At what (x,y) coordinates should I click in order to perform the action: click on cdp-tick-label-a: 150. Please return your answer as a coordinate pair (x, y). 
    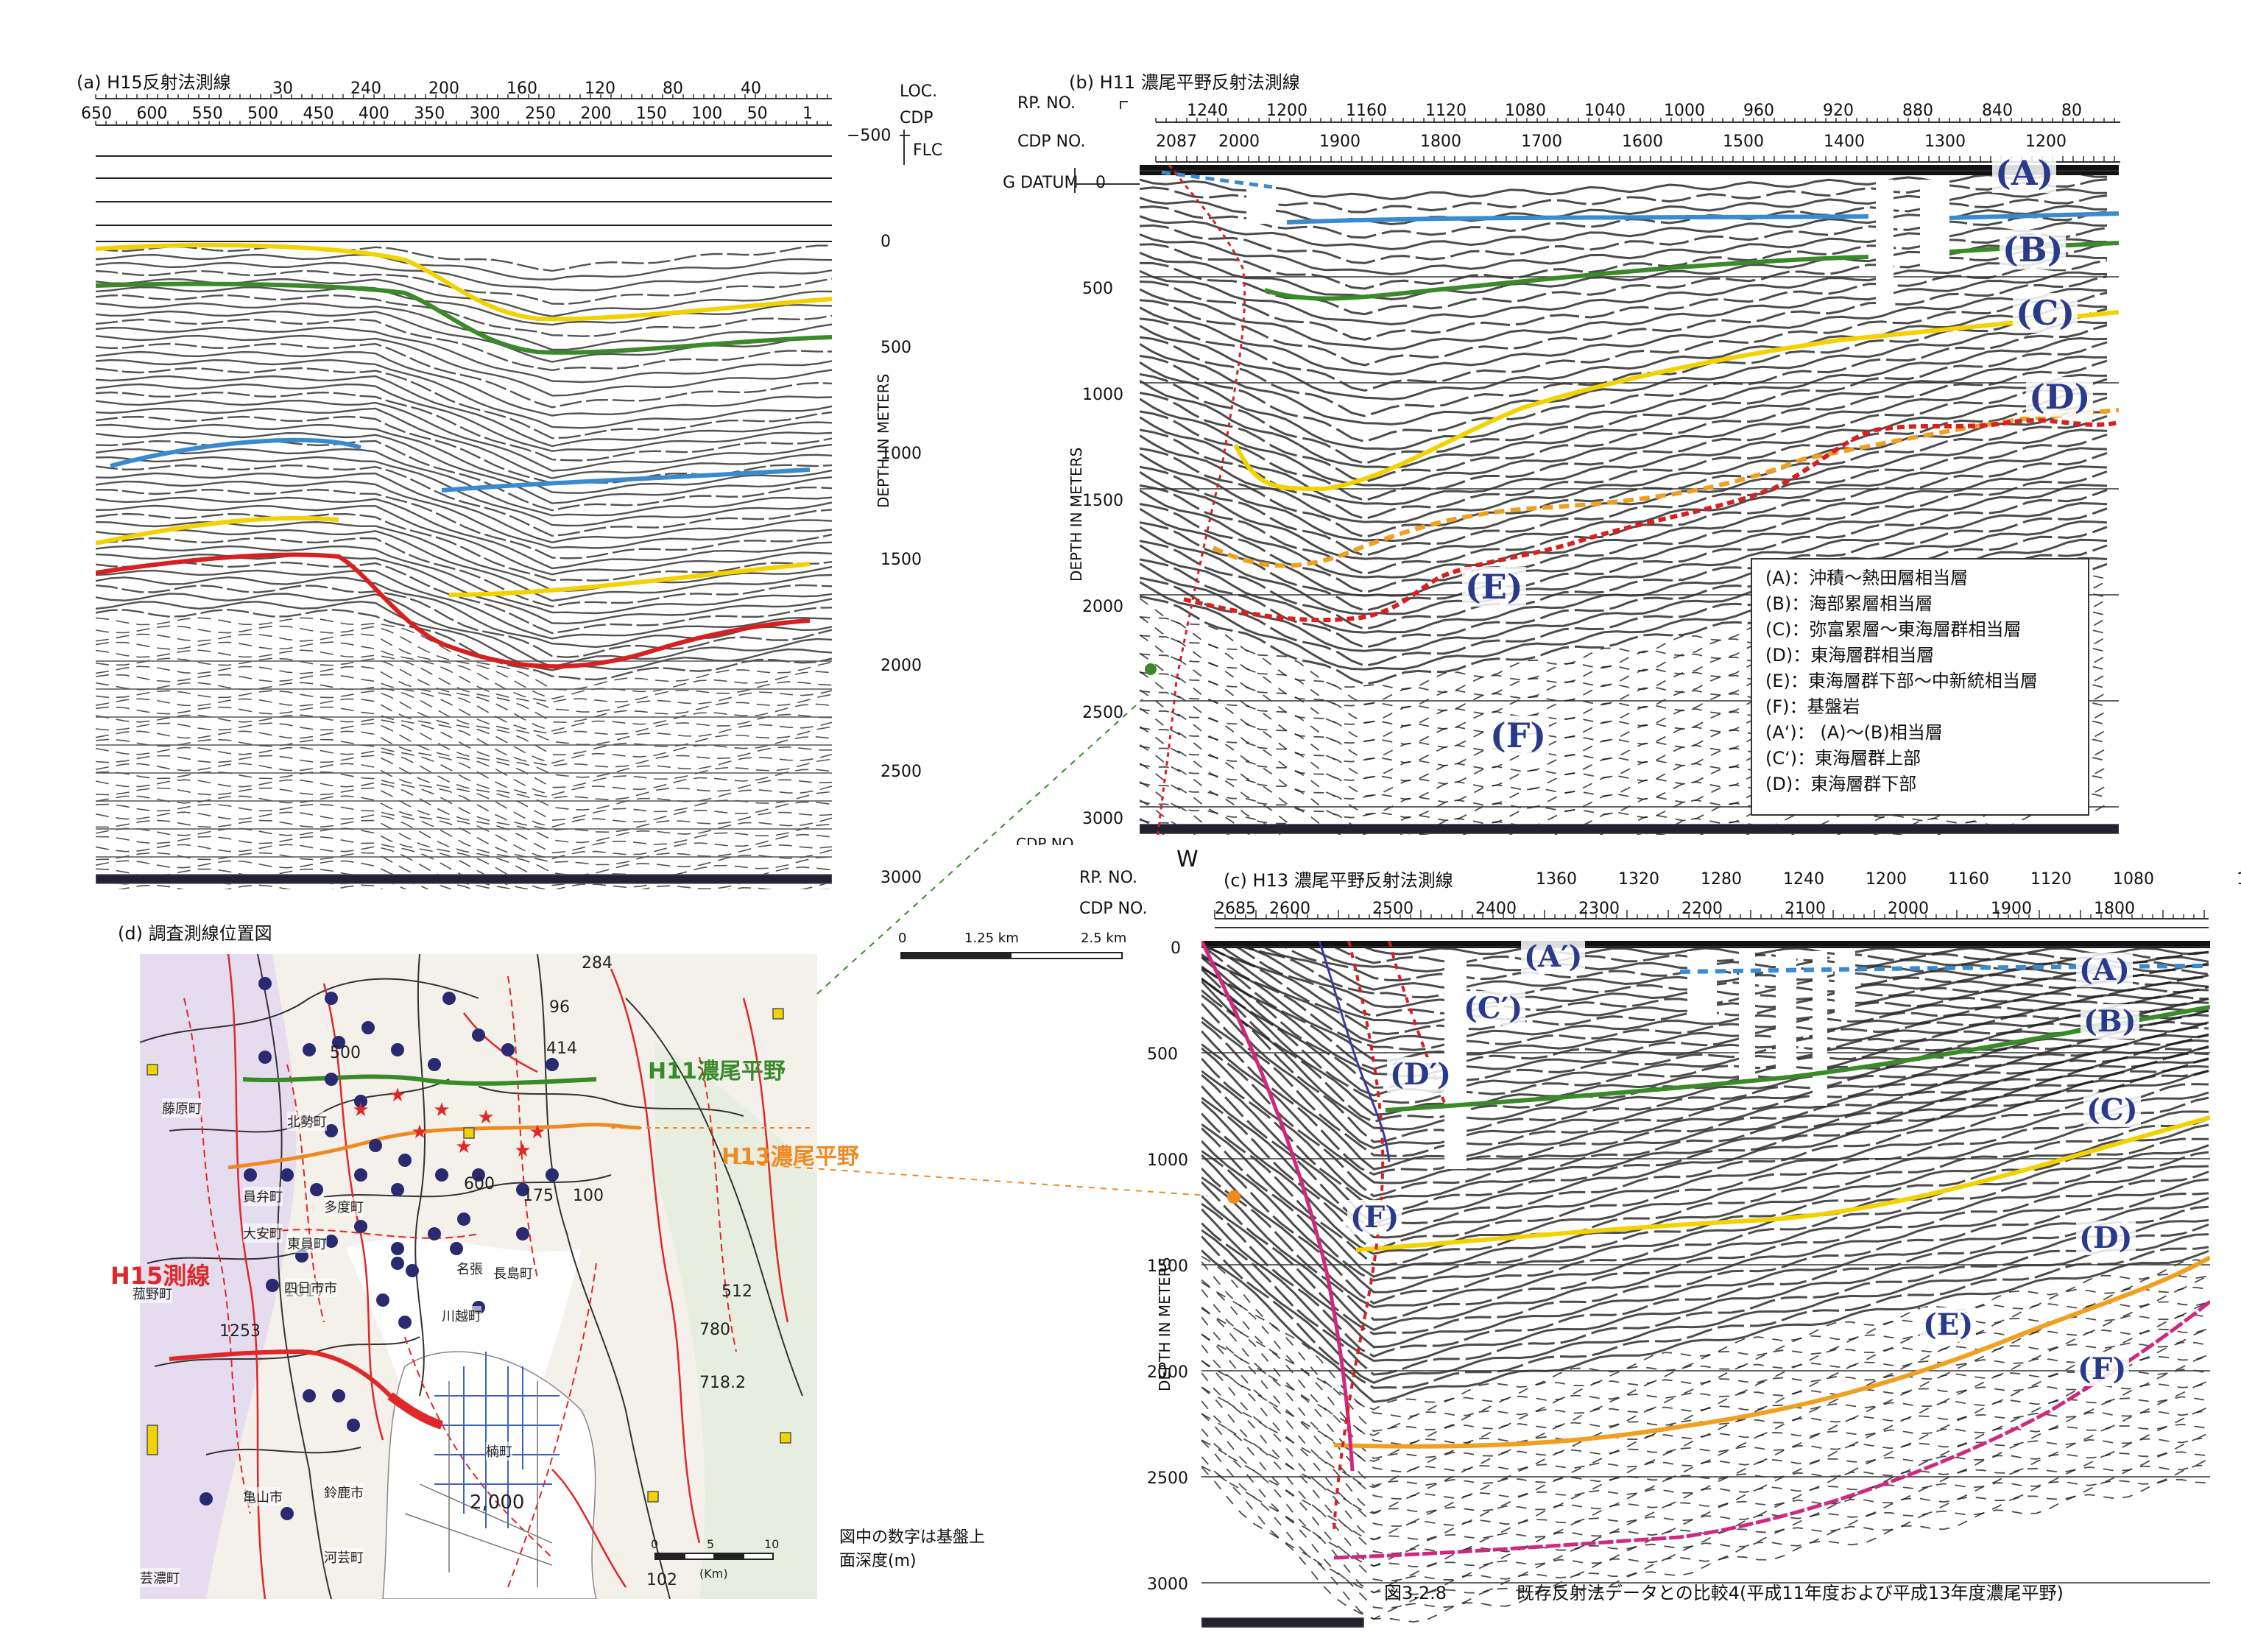
    Looking at the image, I should click on (651, 114).